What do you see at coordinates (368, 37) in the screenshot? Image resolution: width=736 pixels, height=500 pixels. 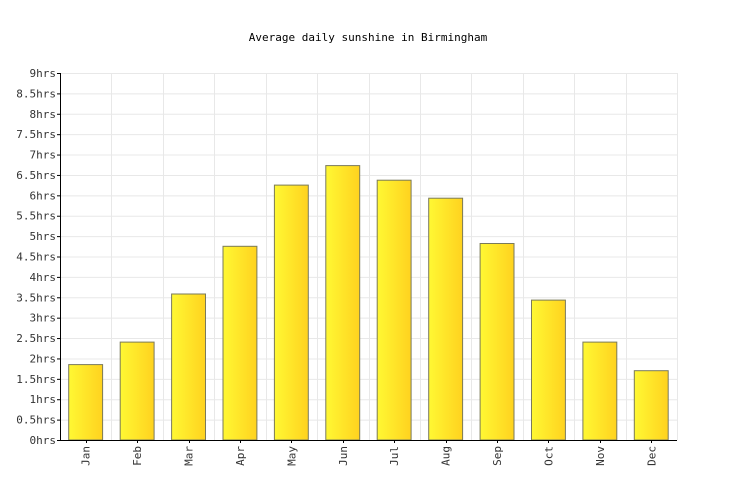 I see `chart-title: Average daily sunshine in Birmingham` at bounding box center [368, 37].